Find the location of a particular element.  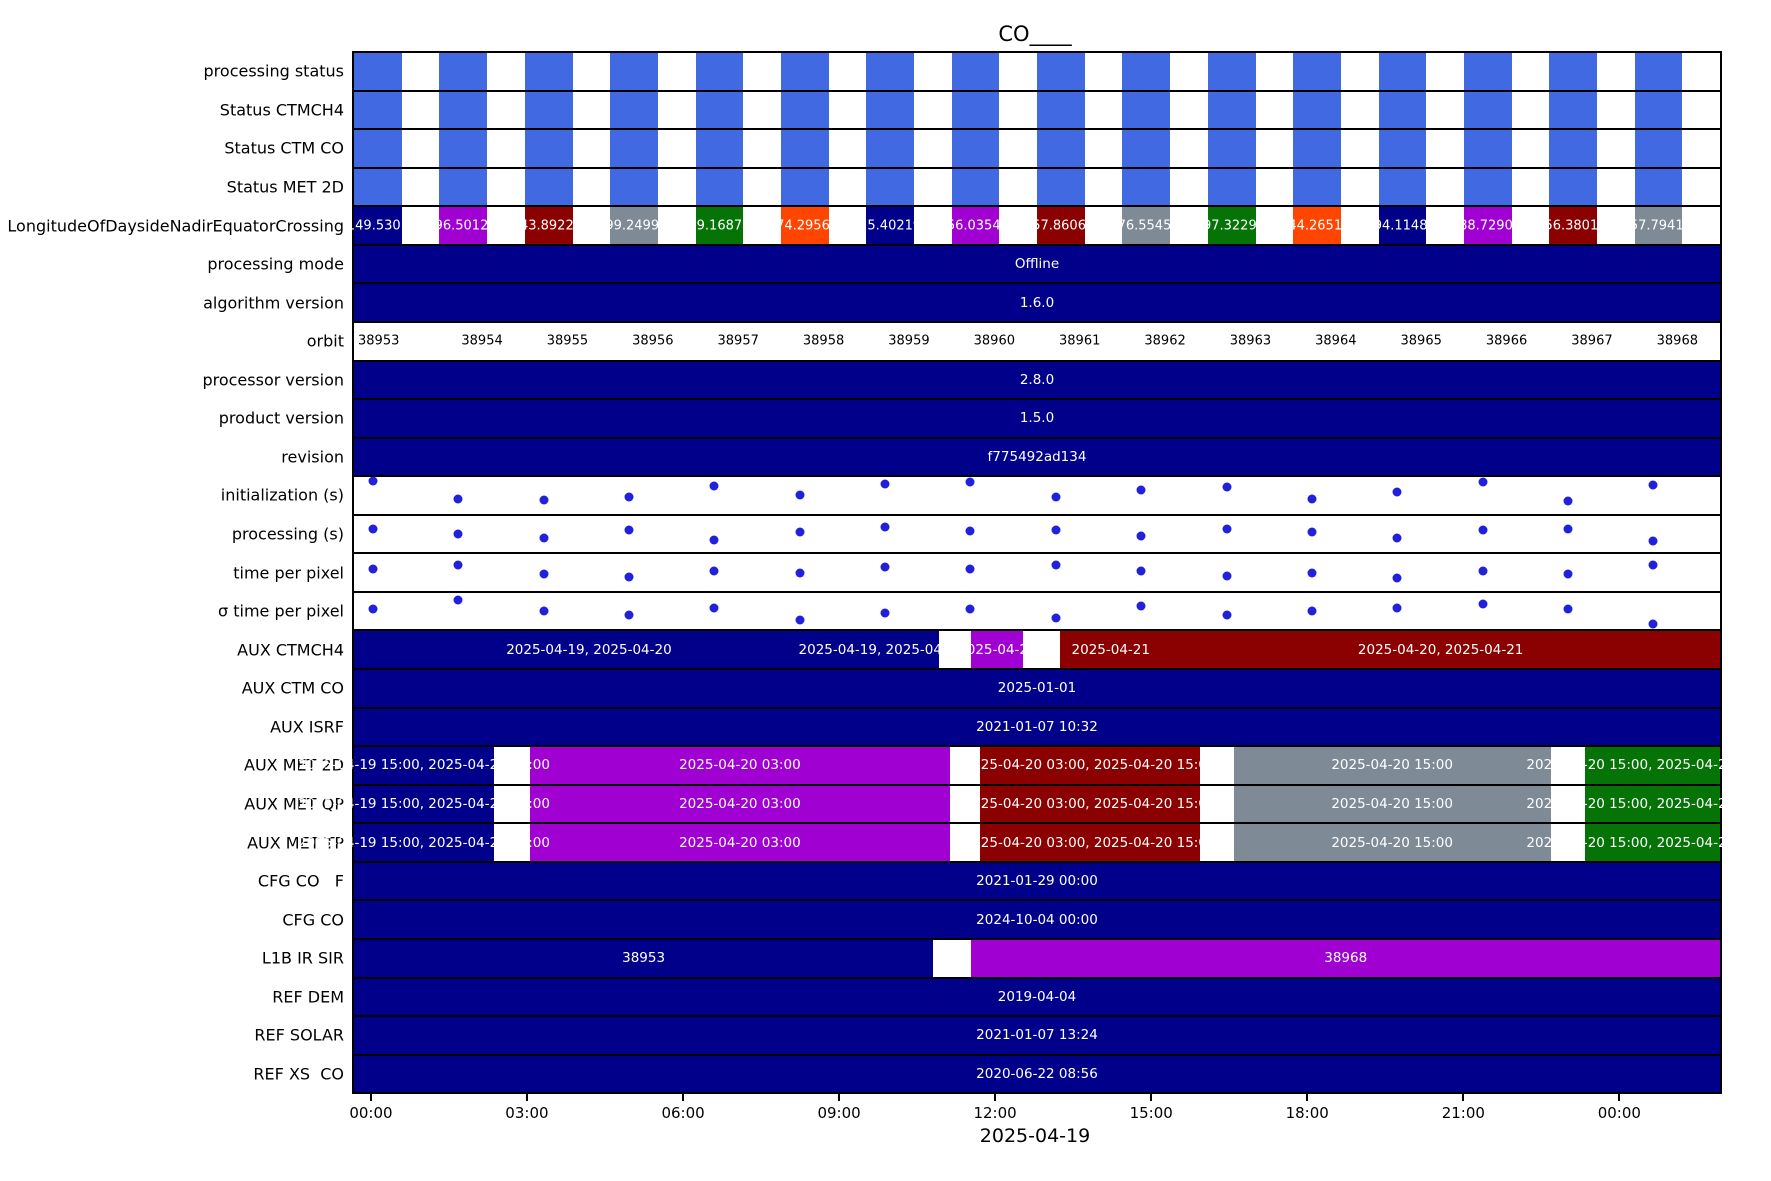

row-label: L1B IR SIR is located at coordinates (302, 958).